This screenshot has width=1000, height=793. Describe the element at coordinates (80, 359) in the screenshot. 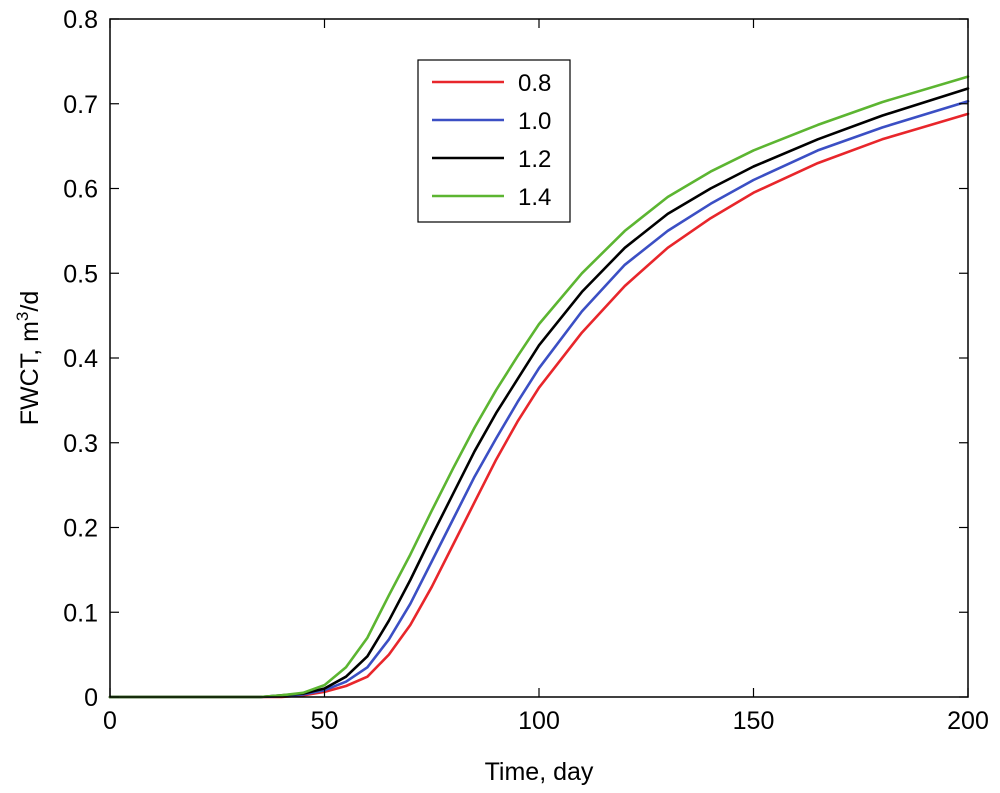

I see `y-tick-label: 0.4` at that location.